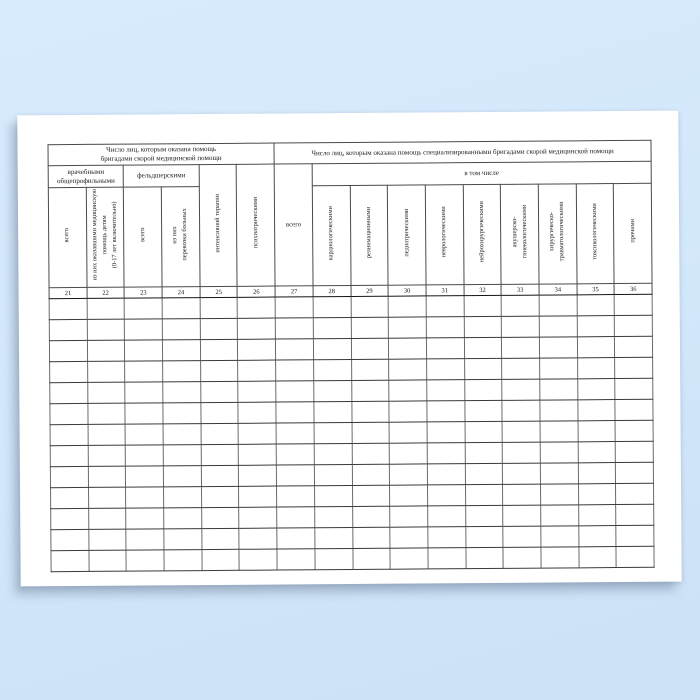 This screenshot has width=700, height=700. I want to click on column-number: 22, so click(105, 293).